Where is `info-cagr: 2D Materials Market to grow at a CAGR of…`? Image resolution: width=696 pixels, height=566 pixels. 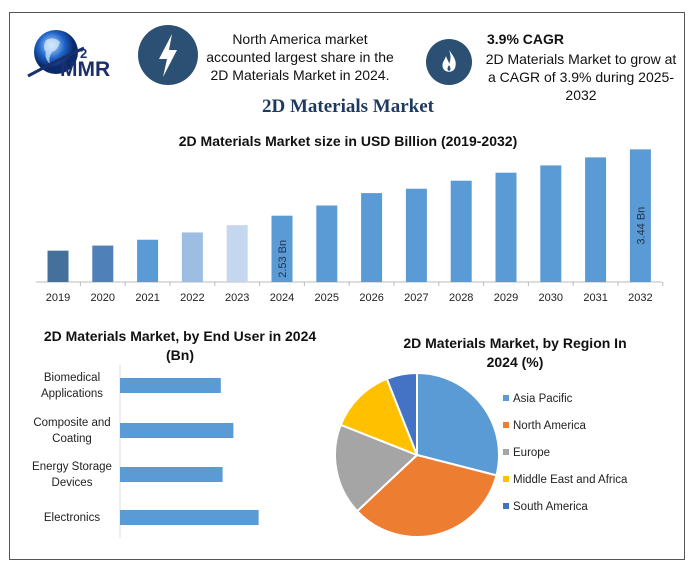
info-cagr: 2D Materials Market to grow at a CAGR of… is located at coordinates (581, 77).